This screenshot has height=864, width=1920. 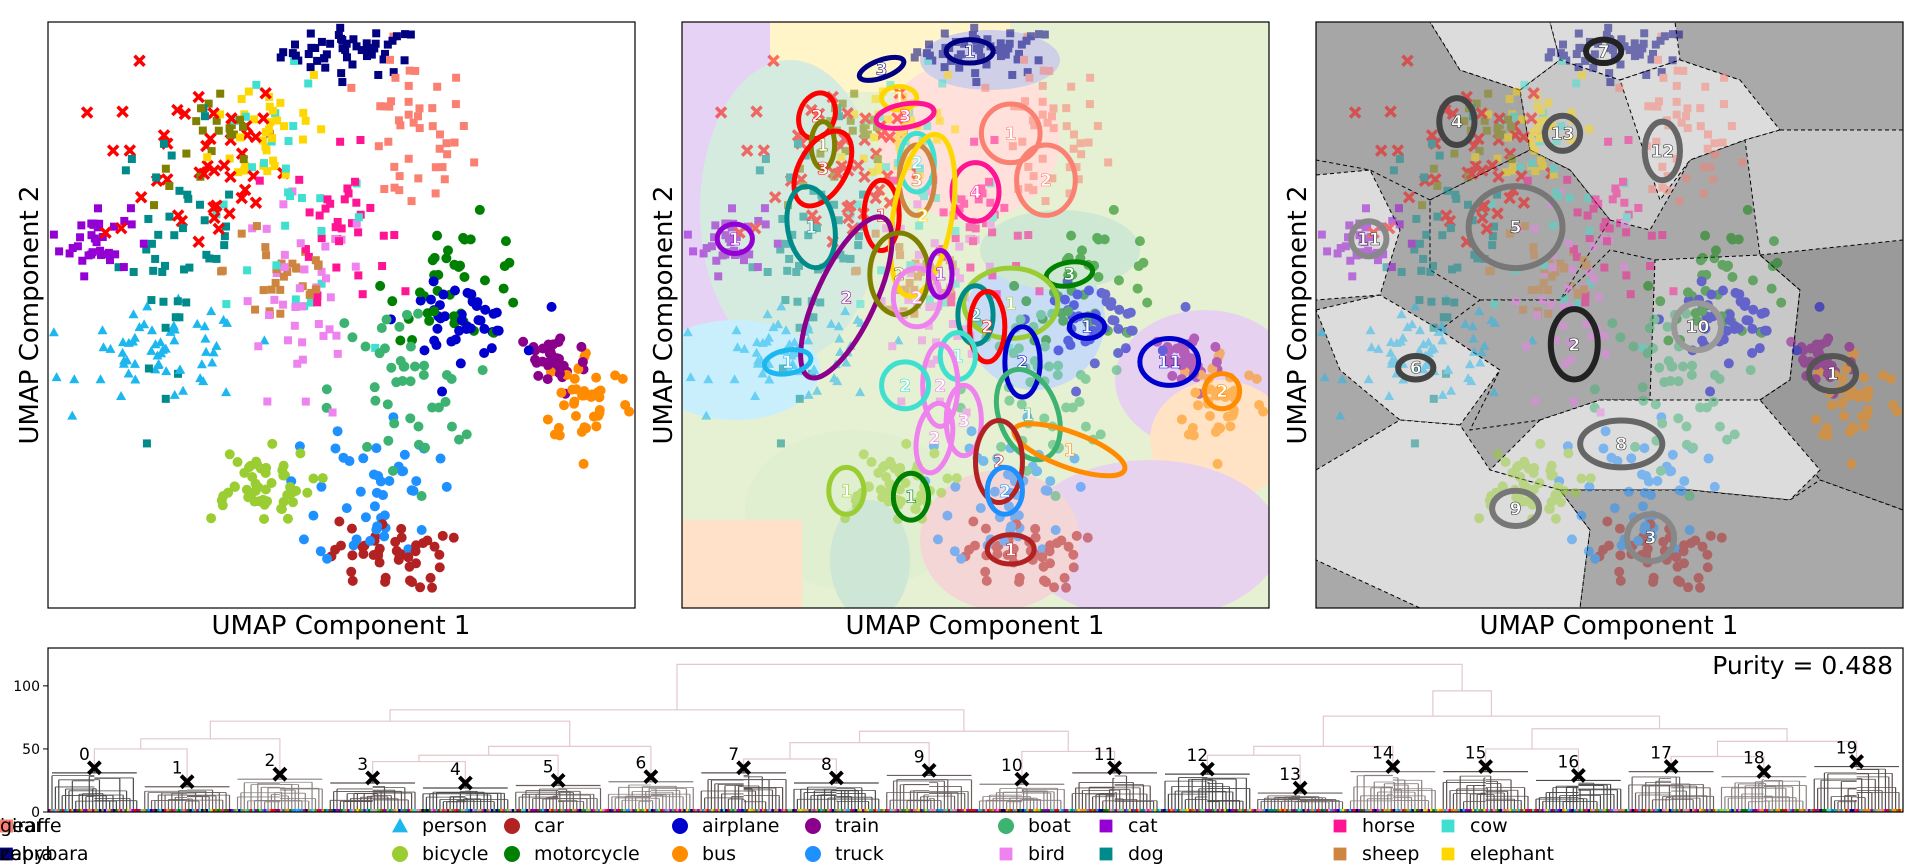 What do you see at coordinates (1012, 766) in the screenshot?
I see `dendrogram-cluster-label: 10` at bounding box center [1012, 766].